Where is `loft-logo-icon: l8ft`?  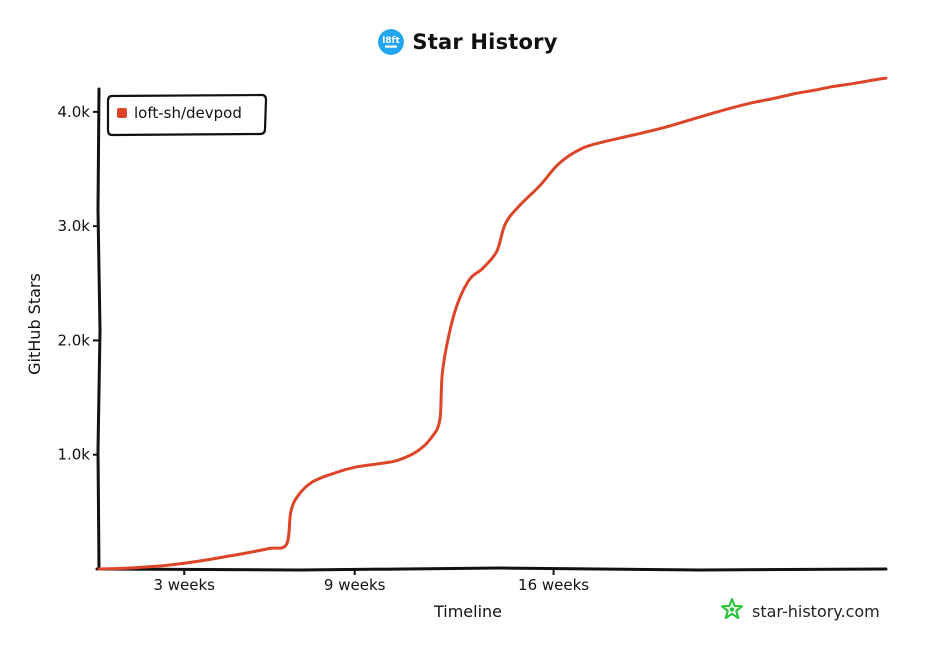
loft-logo-icon: l8ft is located at coordinates (391, 42).